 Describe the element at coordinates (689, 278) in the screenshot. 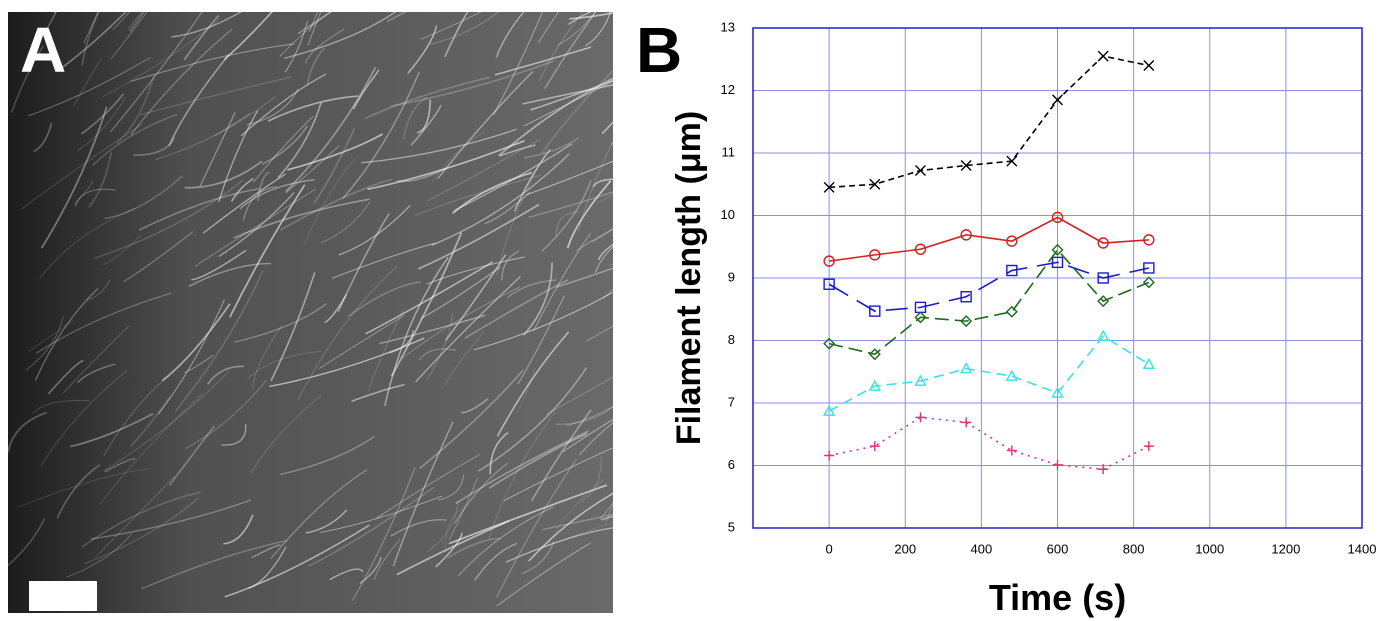

I see `y-axis-label: Filament length (μm)` at that location.